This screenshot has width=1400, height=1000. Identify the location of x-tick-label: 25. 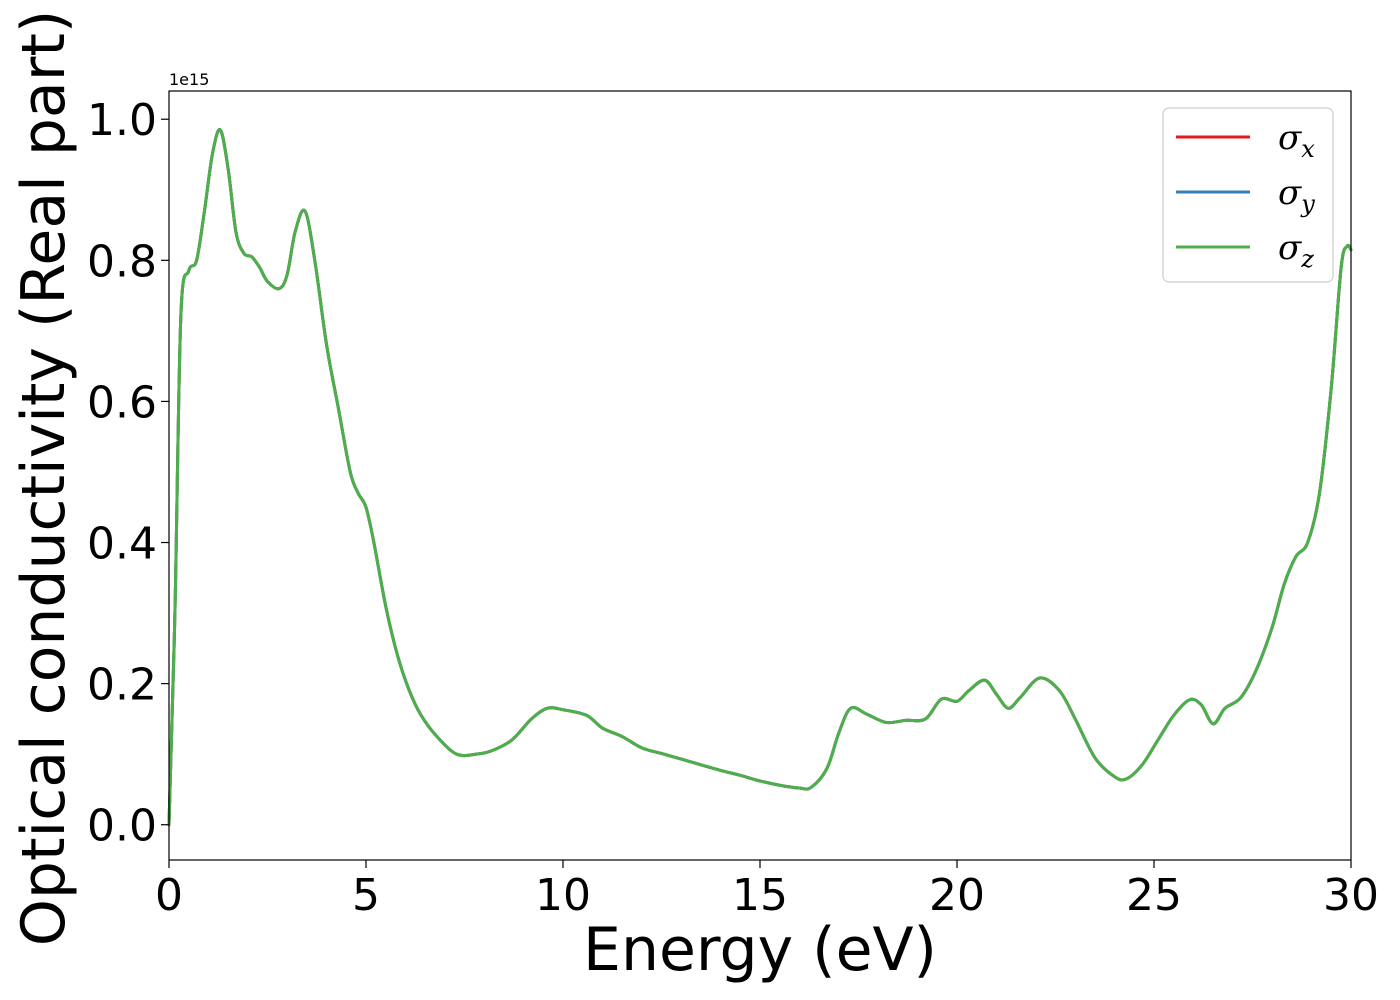
(1154, 895).